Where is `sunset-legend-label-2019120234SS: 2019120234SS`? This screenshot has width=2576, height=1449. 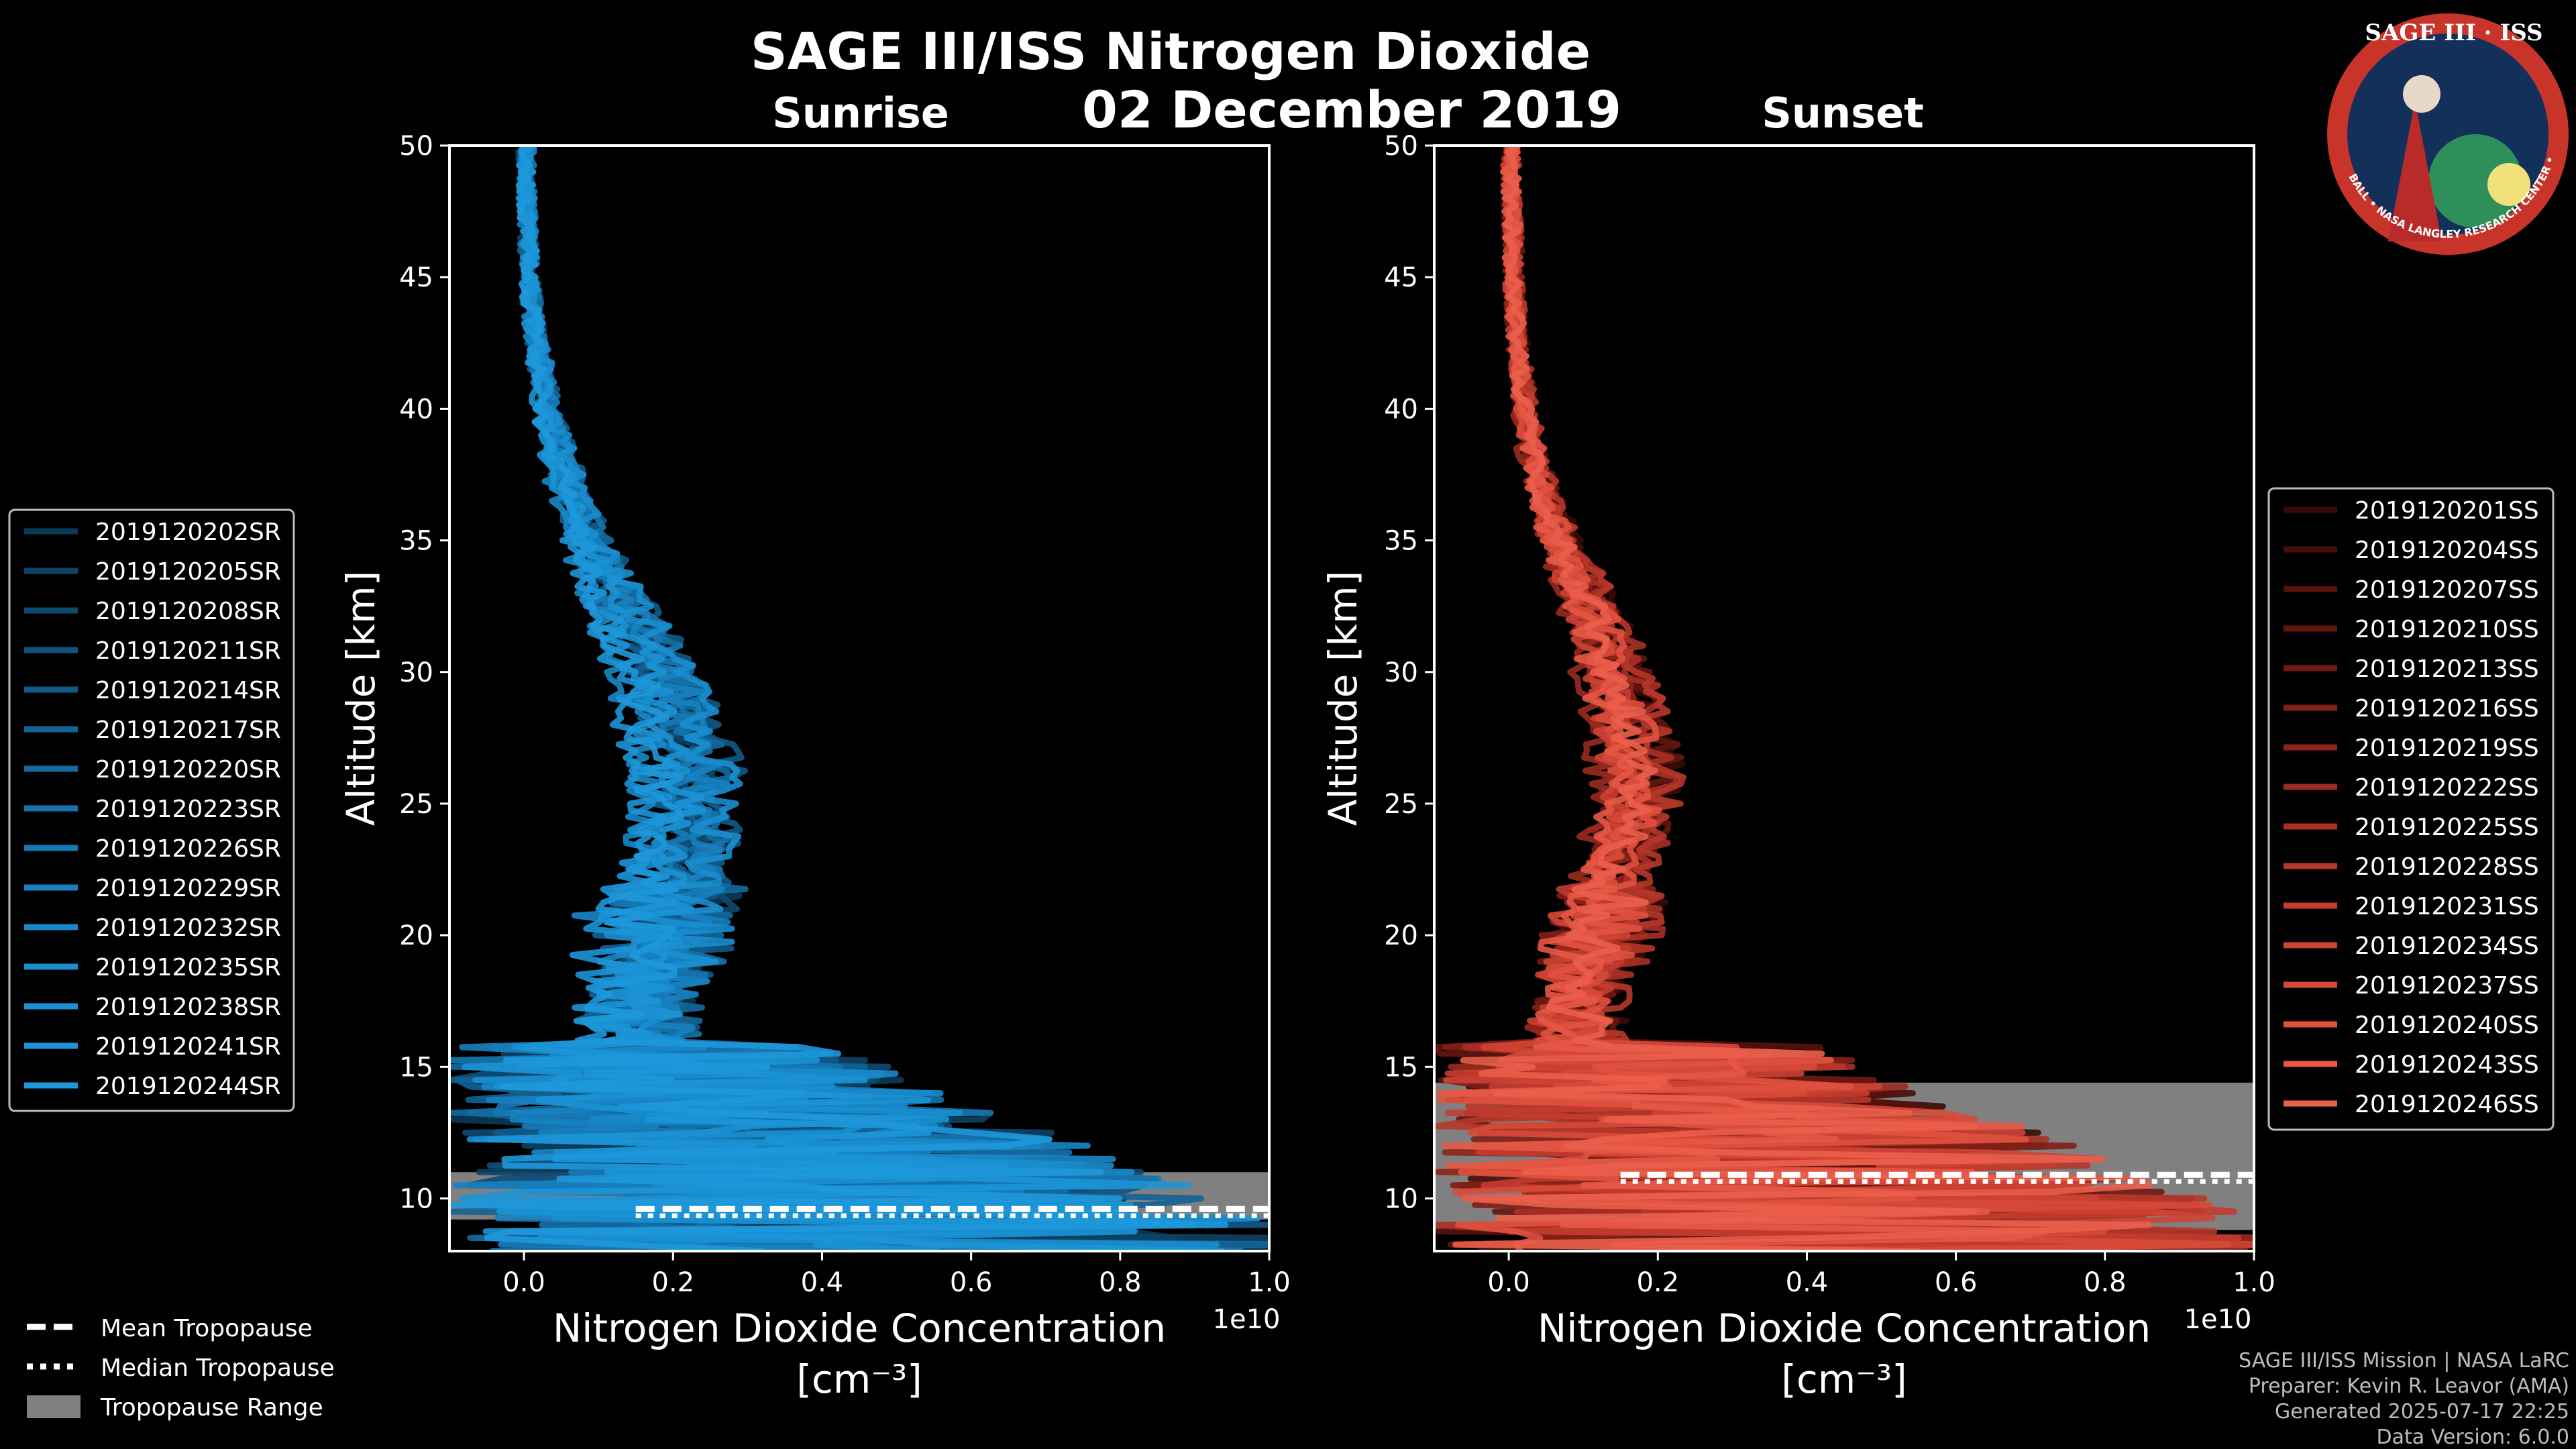
sunset-legend-label-2019120234SS: 2019120234SS is located at coordinates (2447, 946).